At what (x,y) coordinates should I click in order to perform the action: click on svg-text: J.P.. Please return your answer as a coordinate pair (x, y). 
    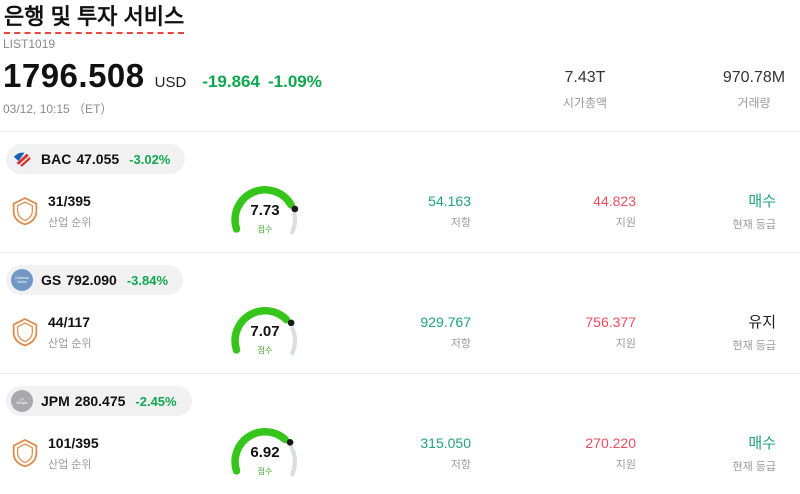
    Looking at the image, I should click on (21, 400).